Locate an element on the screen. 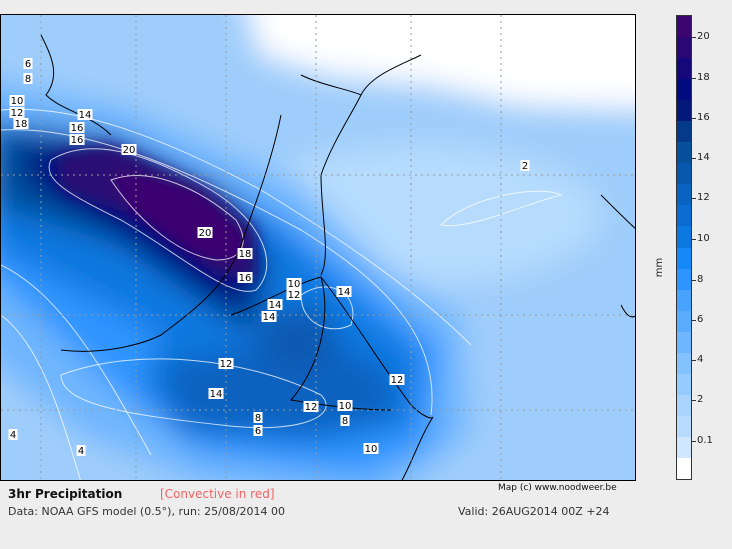  contour-label: 2 is located at coordinates (525, 166).